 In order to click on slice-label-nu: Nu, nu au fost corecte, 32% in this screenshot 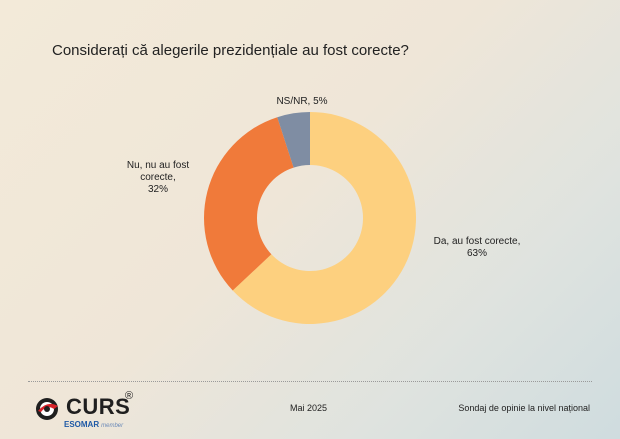, I will do `click(158, 178)`.